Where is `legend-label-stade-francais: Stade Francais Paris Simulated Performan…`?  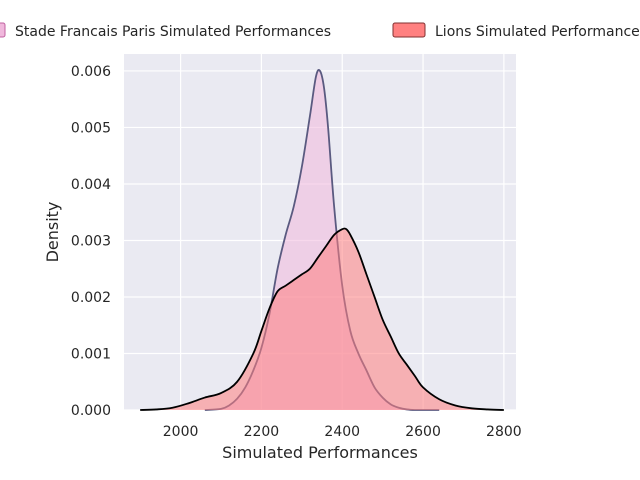 legend-label-stade-francais: Stade Francais Paris Simulated Performan… is located at coordinates (173, 32).